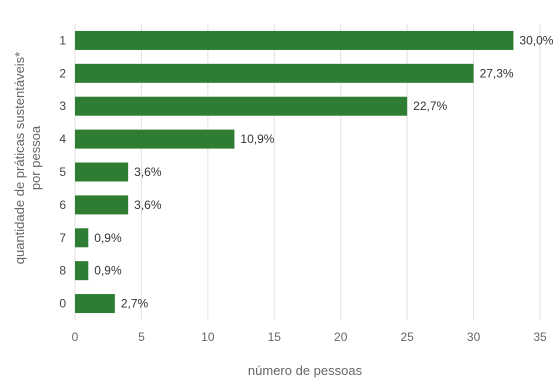  What do you see at coordinates (62, 73) in the screenshot?
I see `y-category-label-2: 2` at bounding box center [62, 73].